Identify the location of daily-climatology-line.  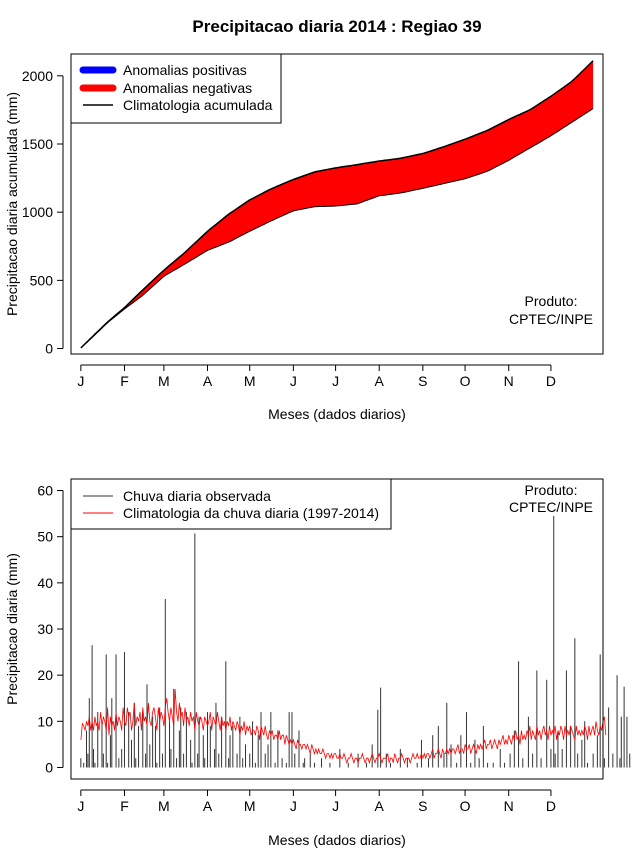
(343, 726).